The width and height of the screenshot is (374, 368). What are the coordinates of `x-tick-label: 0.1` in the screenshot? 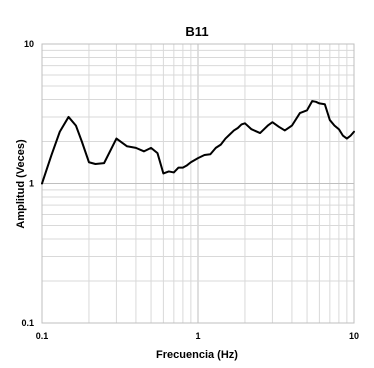 It's located at (42, 336).